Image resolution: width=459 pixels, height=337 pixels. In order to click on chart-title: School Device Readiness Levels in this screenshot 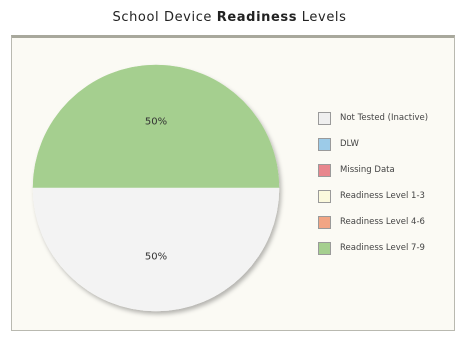, I will do `click(229, 17)`.